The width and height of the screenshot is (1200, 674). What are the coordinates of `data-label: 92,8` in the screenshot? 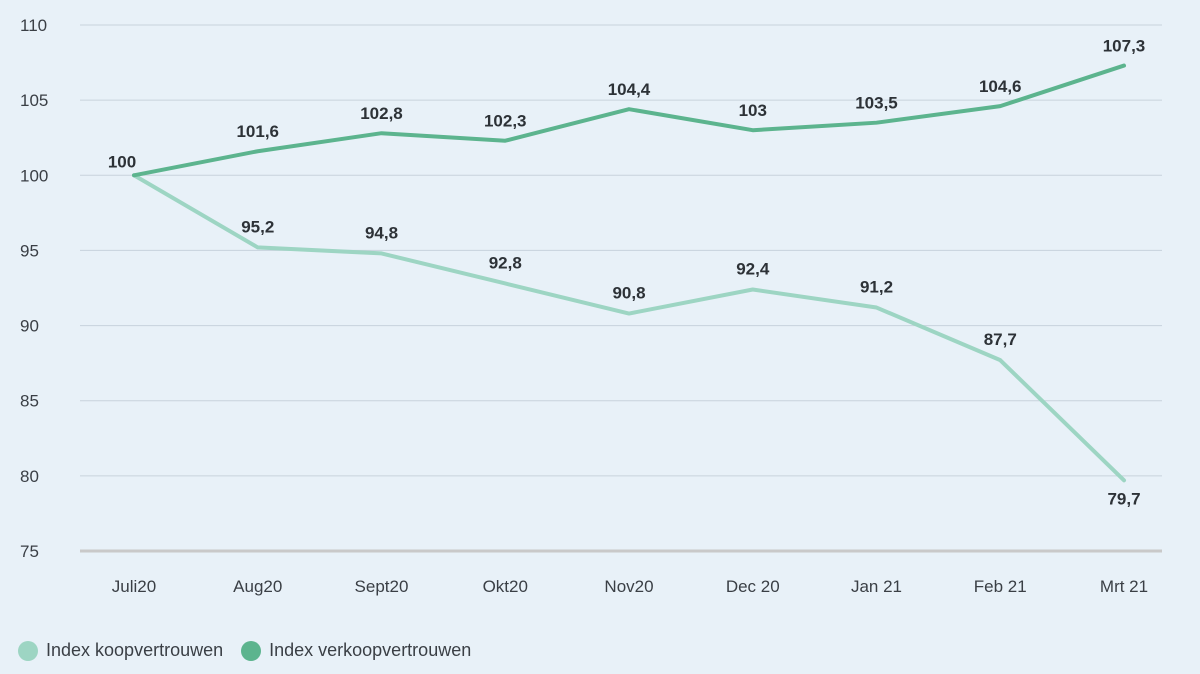 It's located at (505, 262).